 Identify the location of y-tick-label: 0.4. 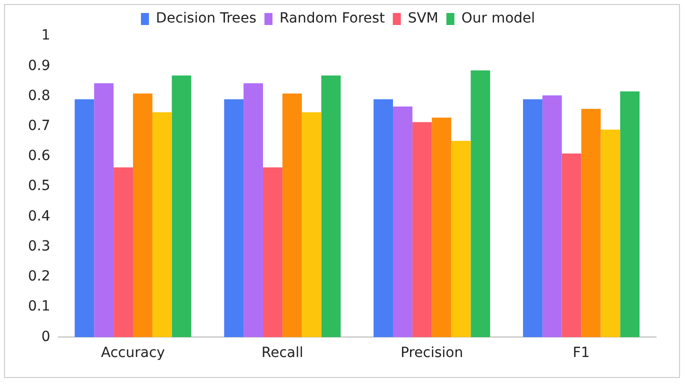
(39, 216).